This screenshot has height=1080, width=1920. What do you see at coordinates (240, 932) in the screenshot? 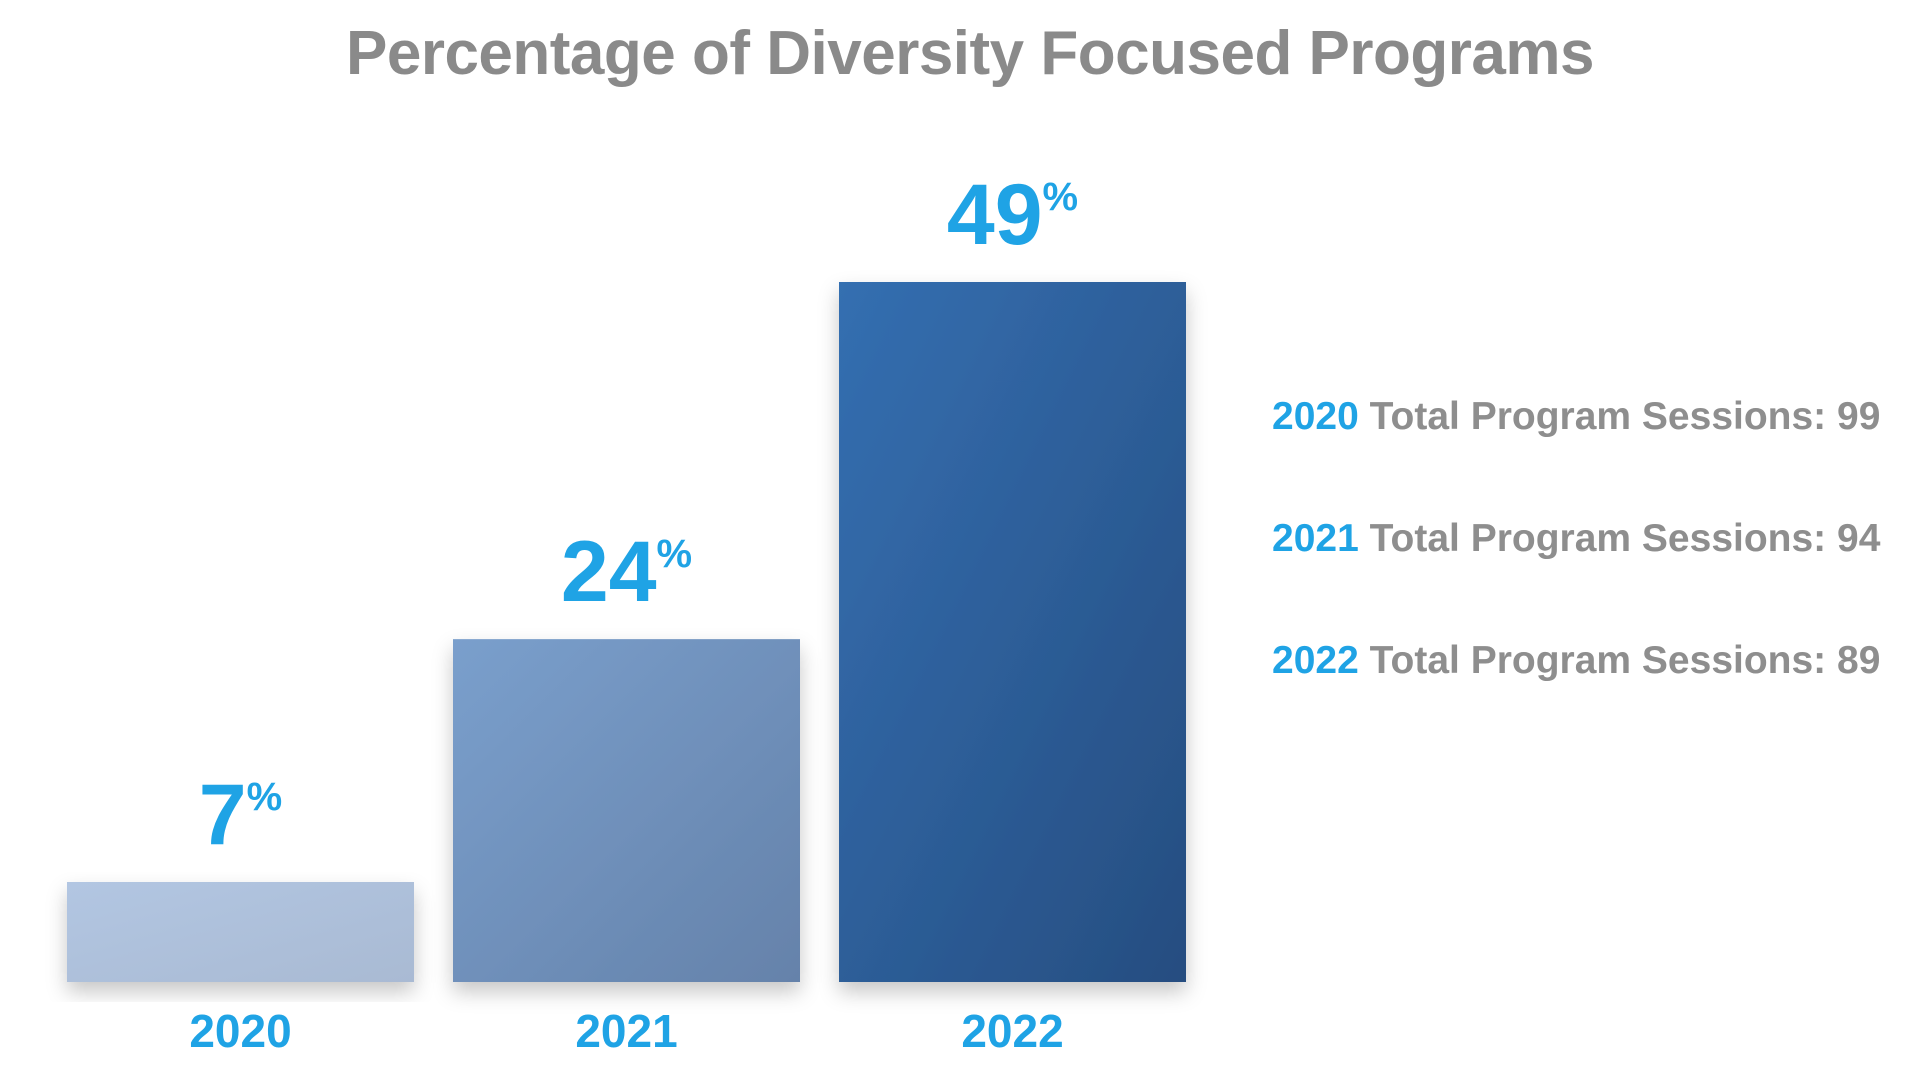
I see `bar-2020` at bounding box center [240, 932].